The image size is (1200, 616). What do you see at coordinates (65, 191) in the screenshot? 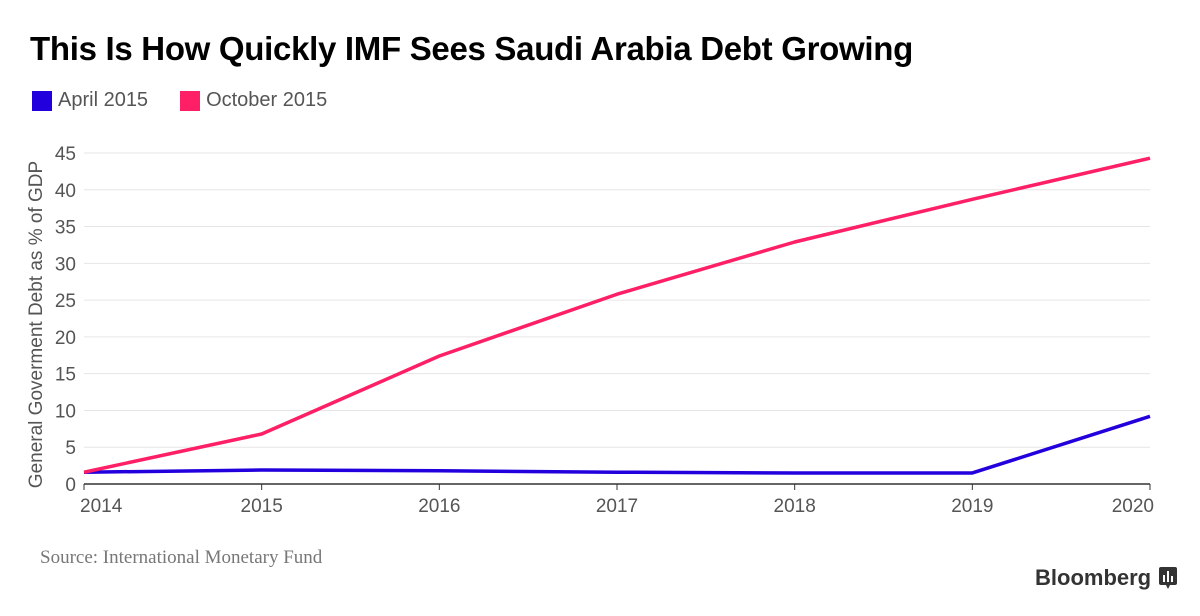
I see `y-tick-label: 40` at bounding box center [65, 191].